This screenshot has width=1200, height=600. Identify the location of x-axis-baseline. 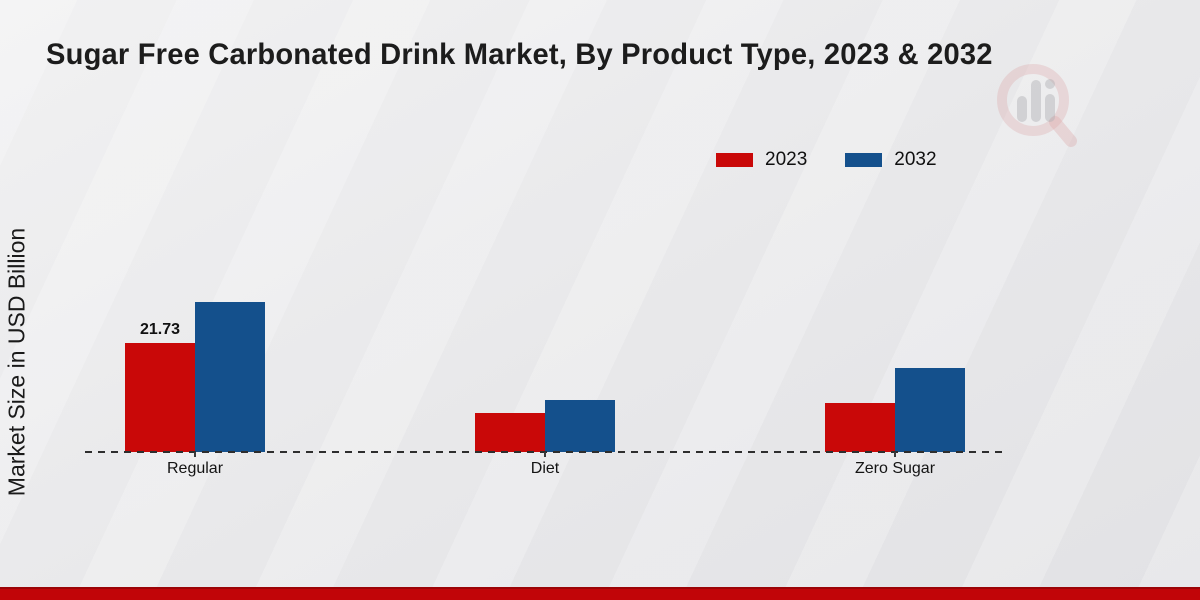
(546, 452).